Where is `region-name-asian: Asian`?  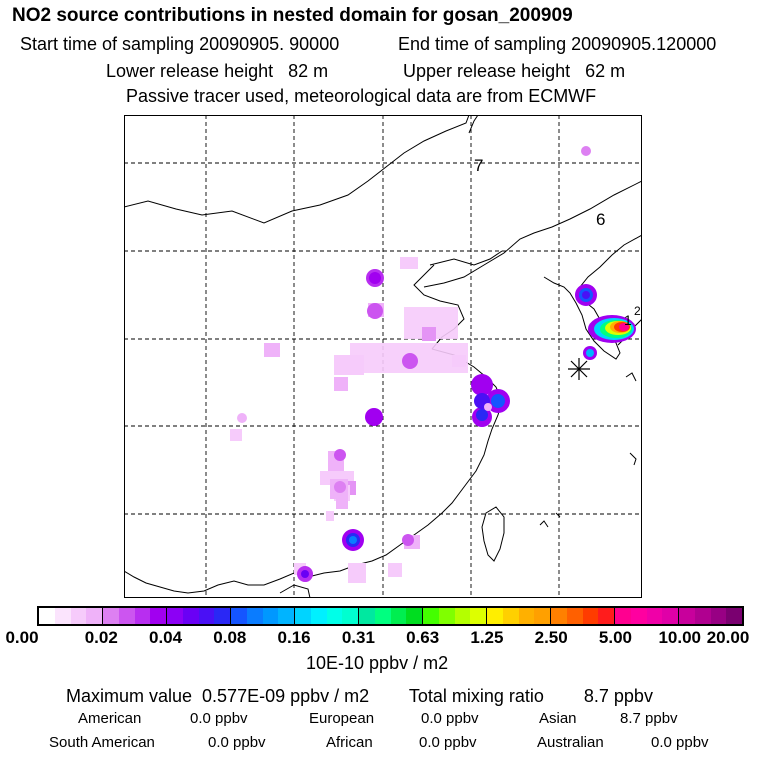
region-name-asian: Asian is located at coordinates (558, 718).